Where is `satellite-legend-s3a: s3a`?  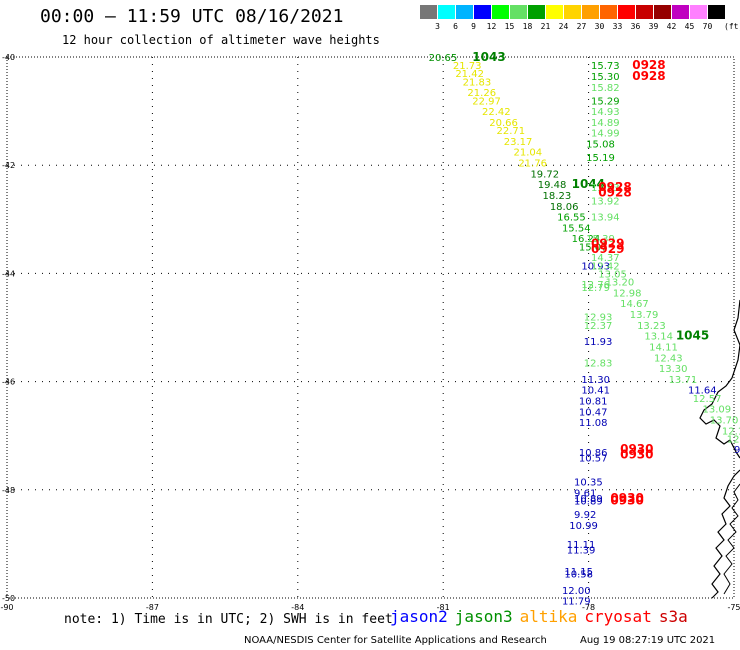
satellite-legend-s3a: s3a is located at coordinates (673, 616).